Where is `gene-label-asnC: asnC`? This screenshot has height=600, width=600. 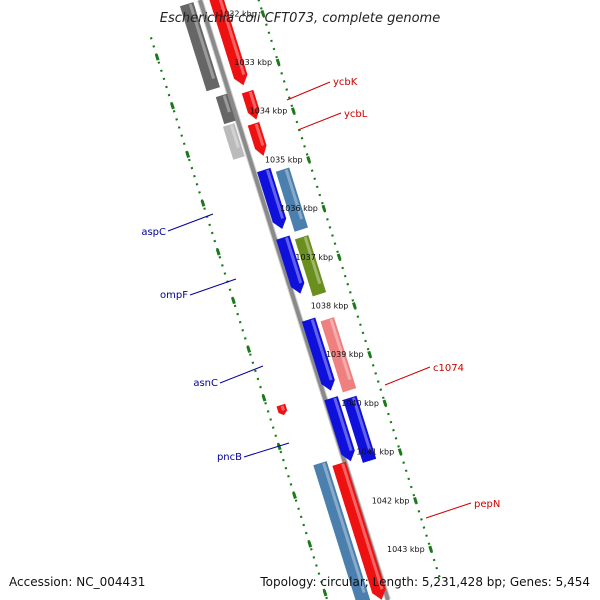
gene-label-asnC: asnC is located at coordinates (205, 383).